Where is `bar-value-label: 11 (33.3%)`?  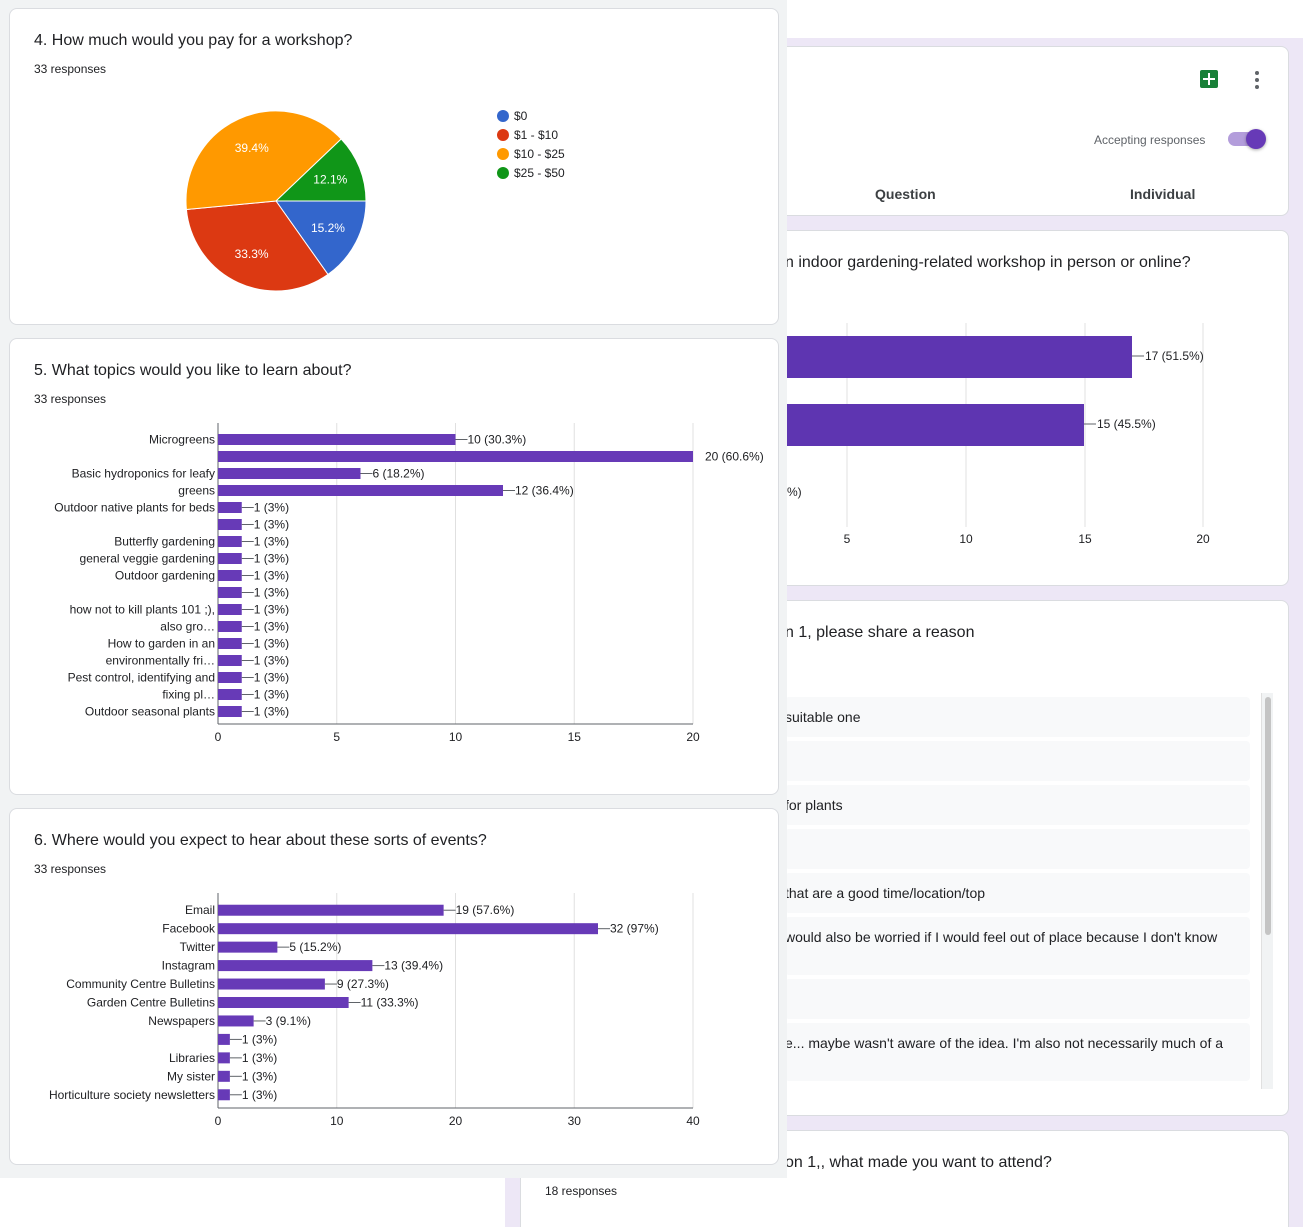
bar-value-label: 11 (33.3%) is located at coordinates (390, 1003).